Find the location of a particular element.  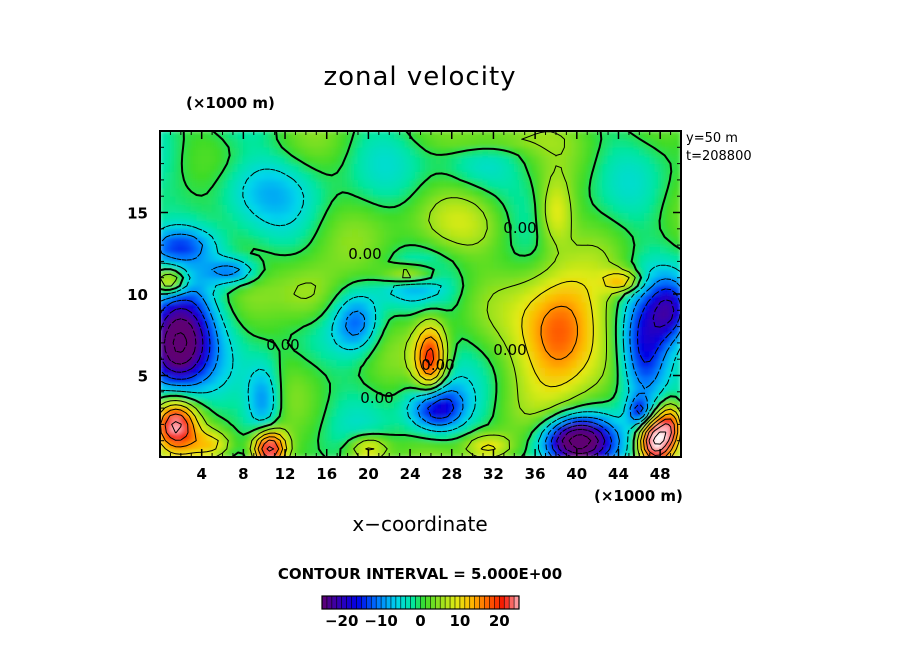

colorbar-tick-label: −20 is located at coordinates (341, 621).